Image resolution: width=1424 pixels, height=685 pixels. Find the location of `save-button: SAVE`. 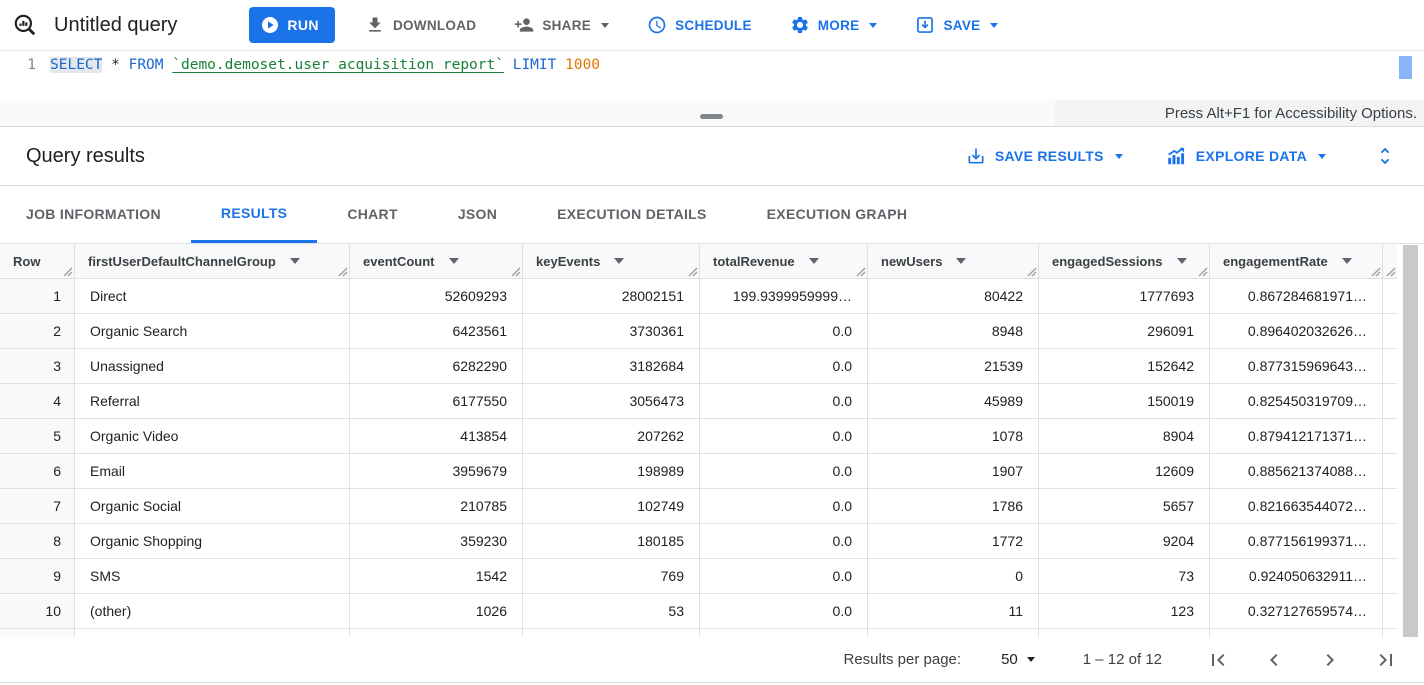

save-button: SAVE is located at coordinates (956, 25).